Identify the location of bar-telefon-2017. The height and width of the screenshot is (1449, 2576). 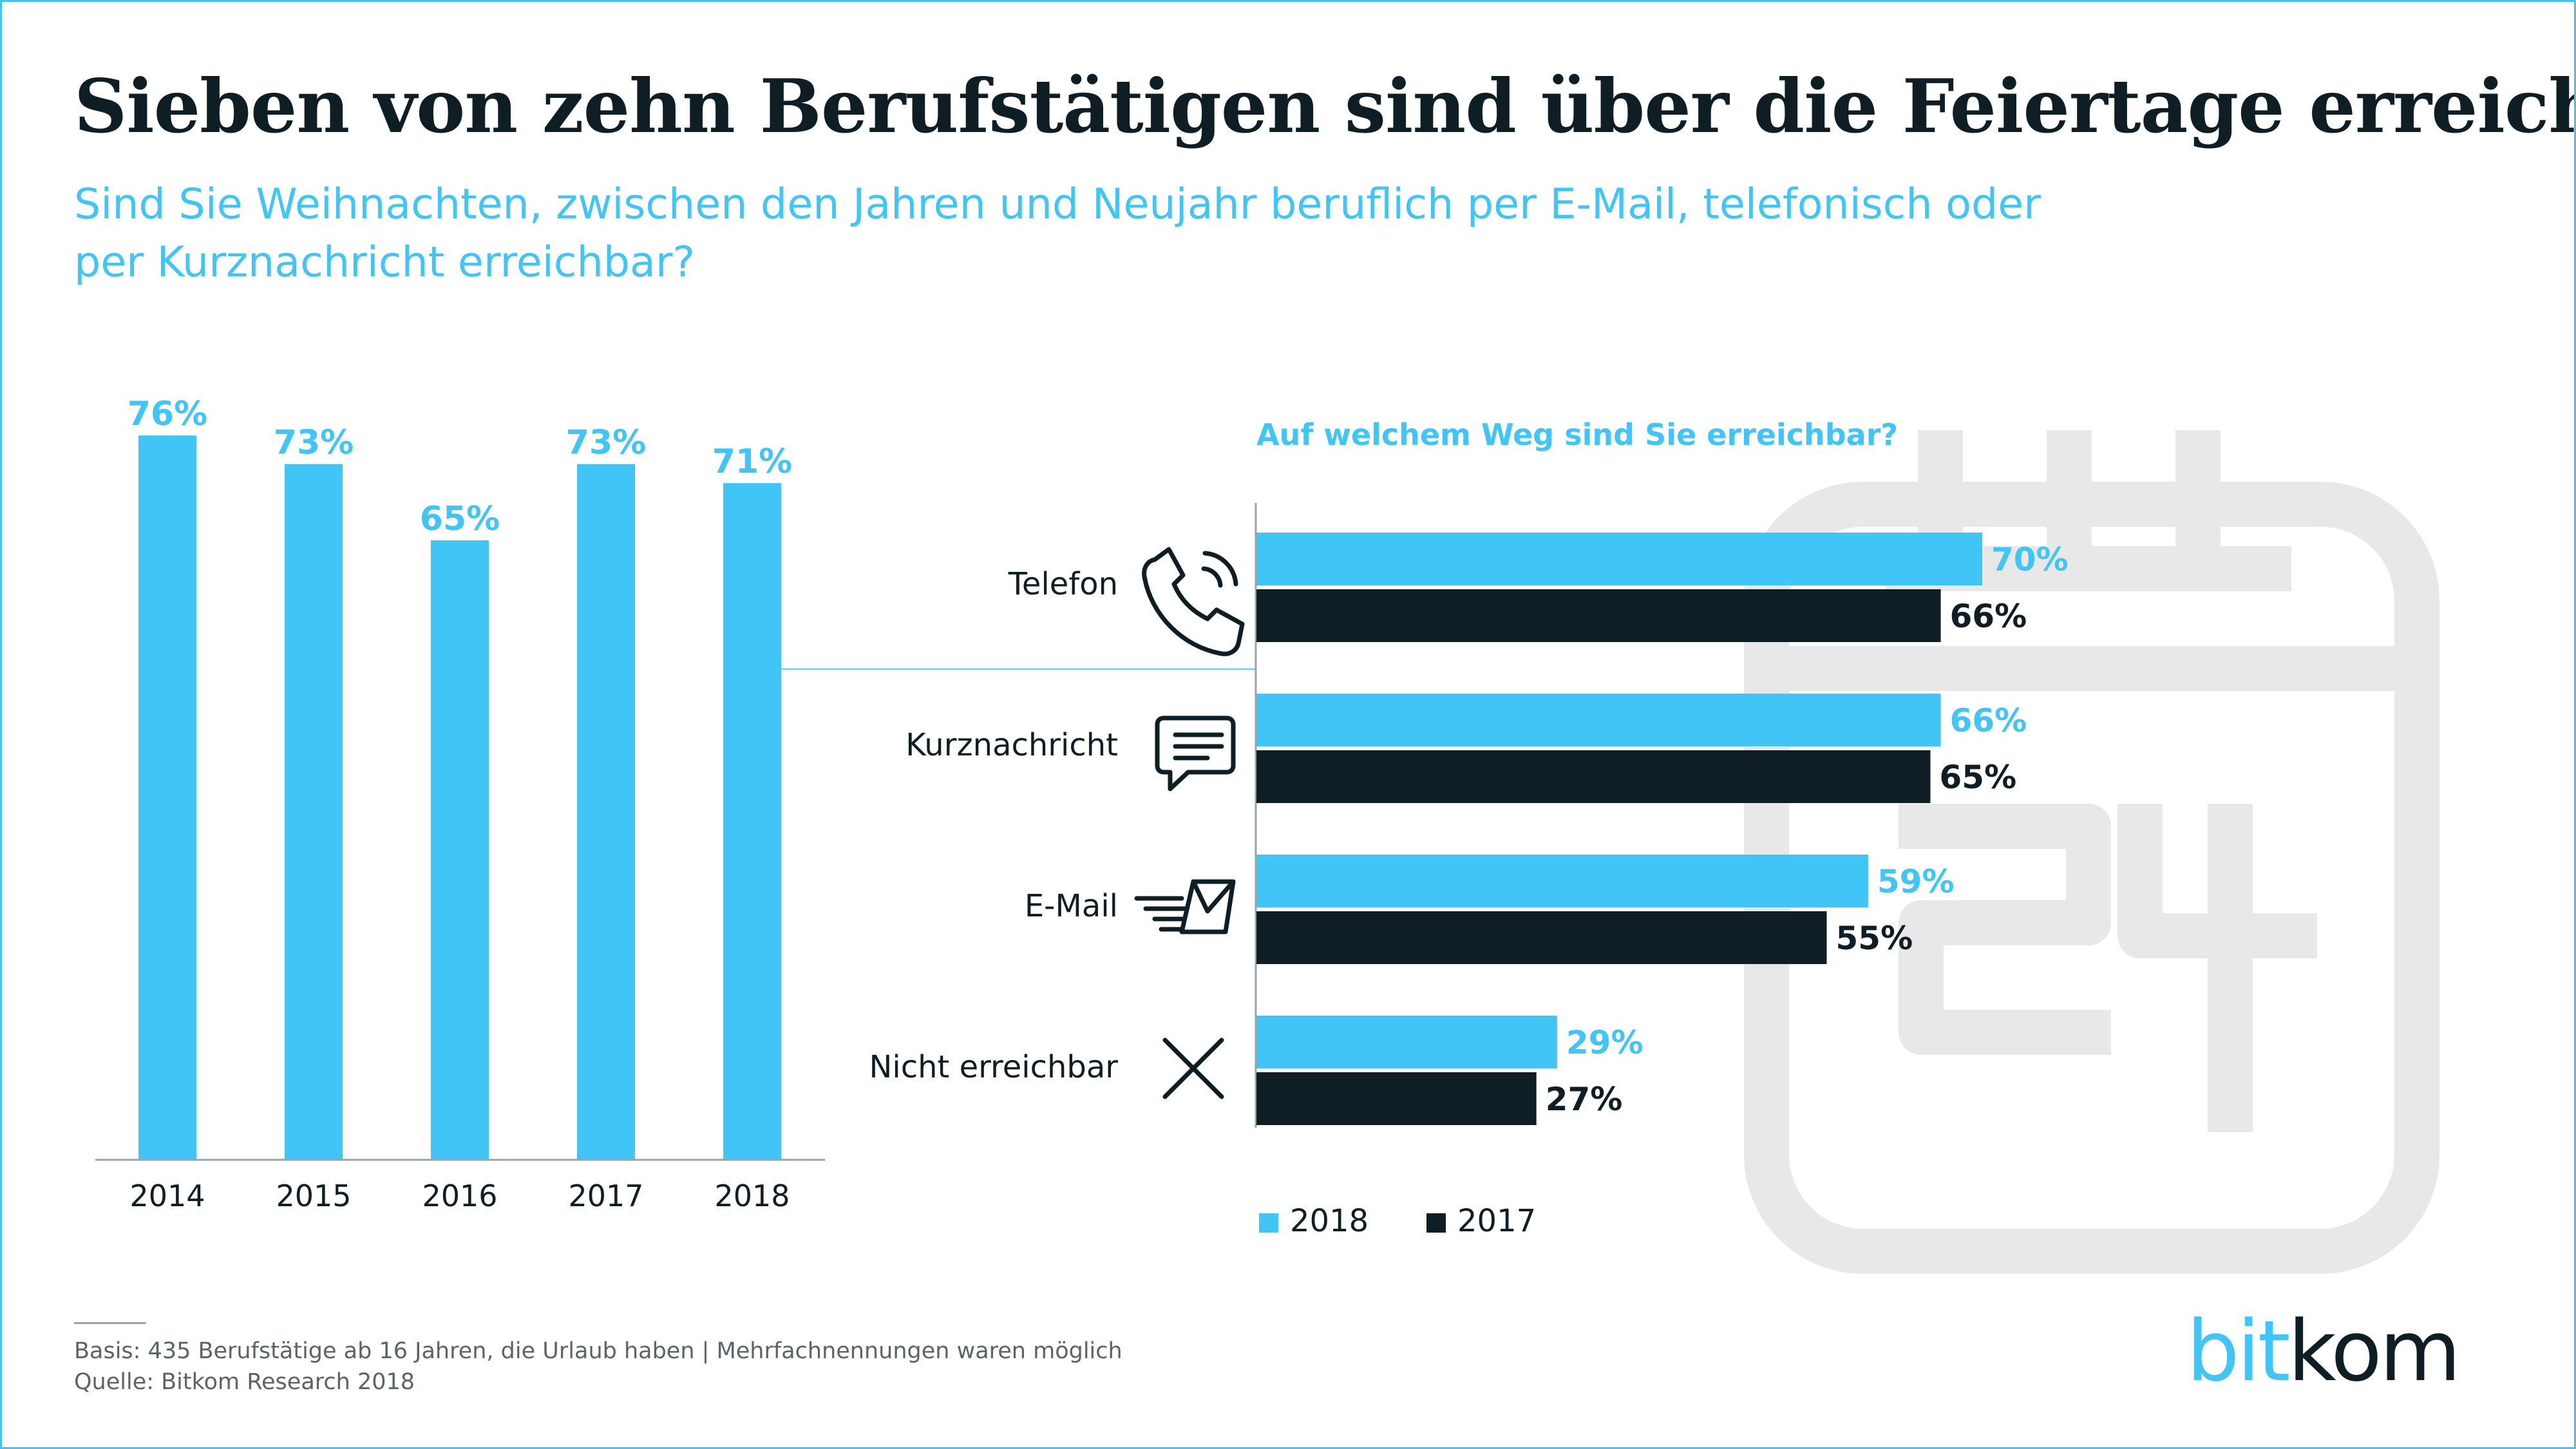
(1599, 615).